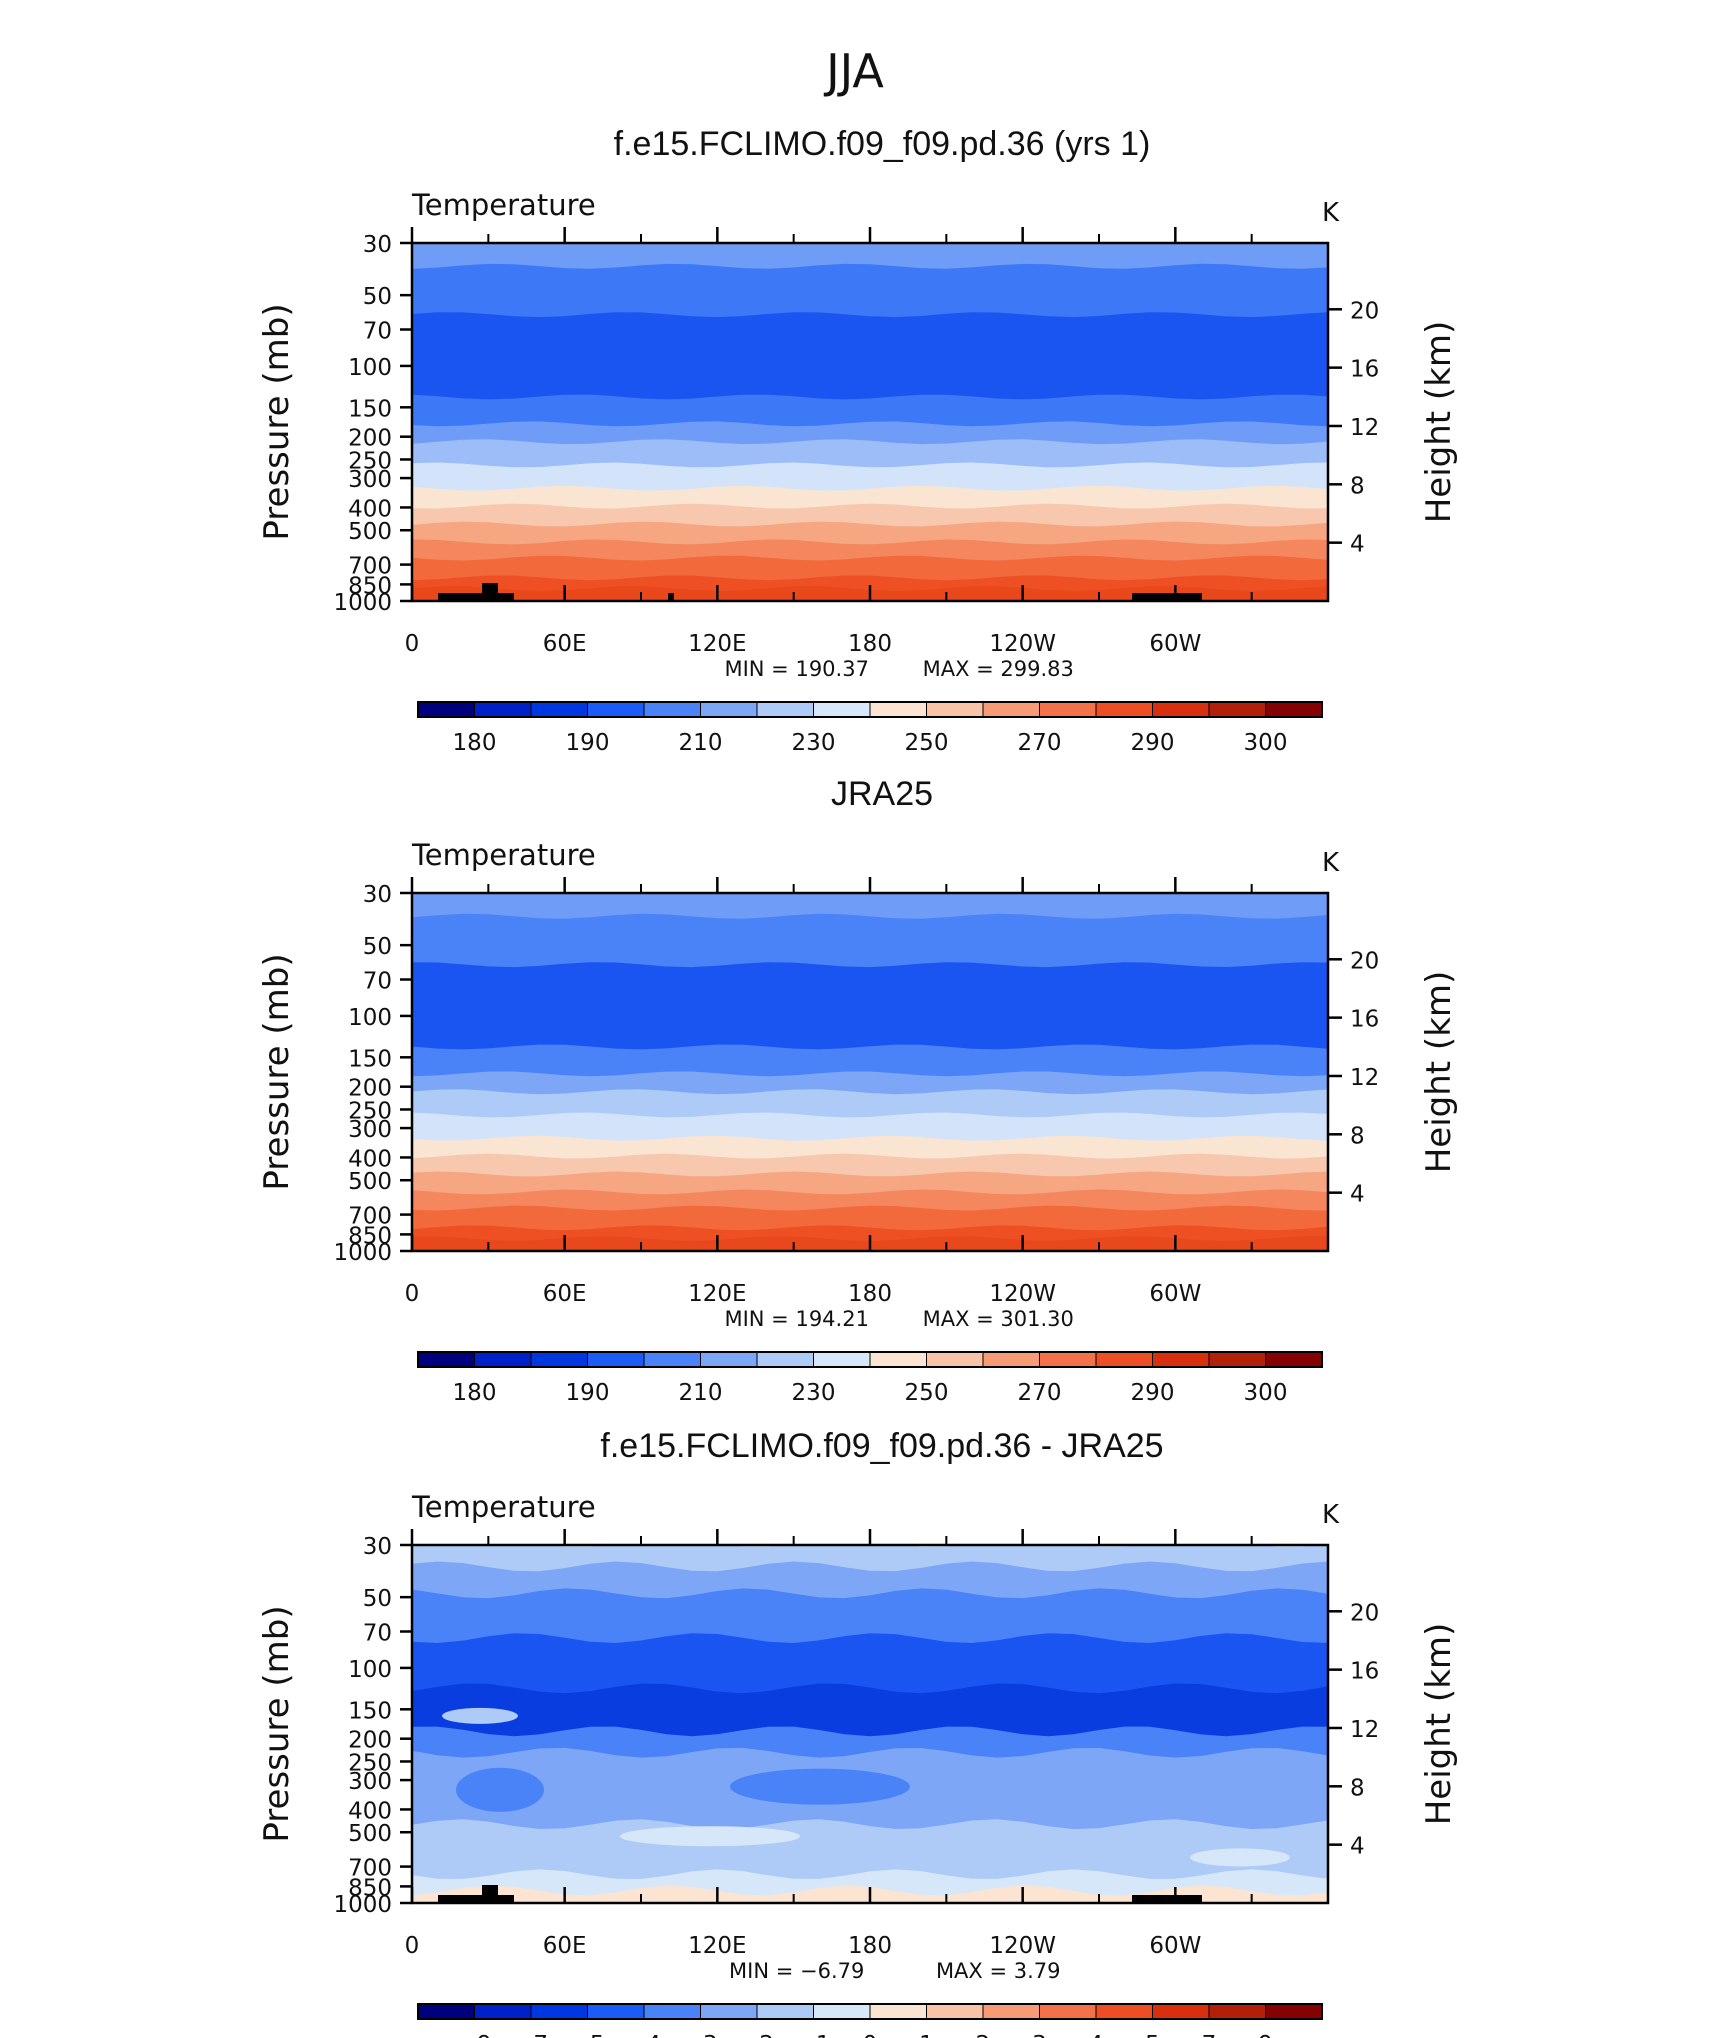  What do you see at coordinates (855, 71) in the screenshot?
I see `figure-suptitle: JJA` at bounding box center [855, 71].